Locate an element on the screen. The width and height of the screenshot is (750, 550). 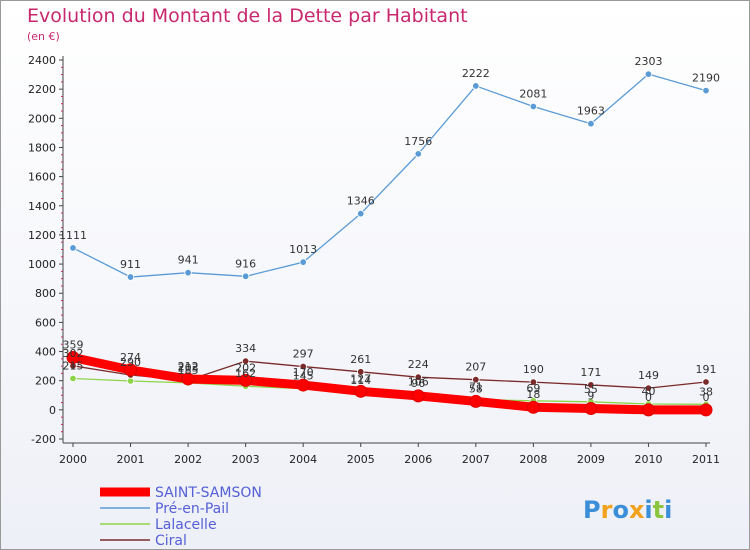
logo-letter: t is located at coordinates (658, 510).